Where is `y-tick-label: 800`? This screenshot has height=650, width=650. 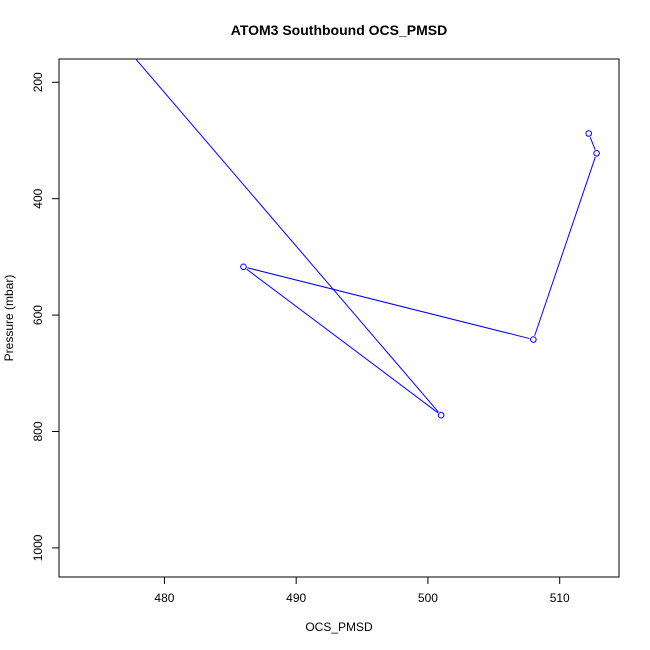
y-tick-label: 800 is located at coordinates (38, 431).